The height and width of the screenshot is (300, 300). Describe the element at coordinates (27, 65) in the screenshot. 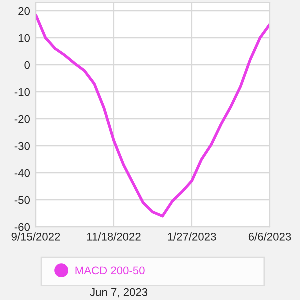

I see `y-tick-label: 0` at that location.